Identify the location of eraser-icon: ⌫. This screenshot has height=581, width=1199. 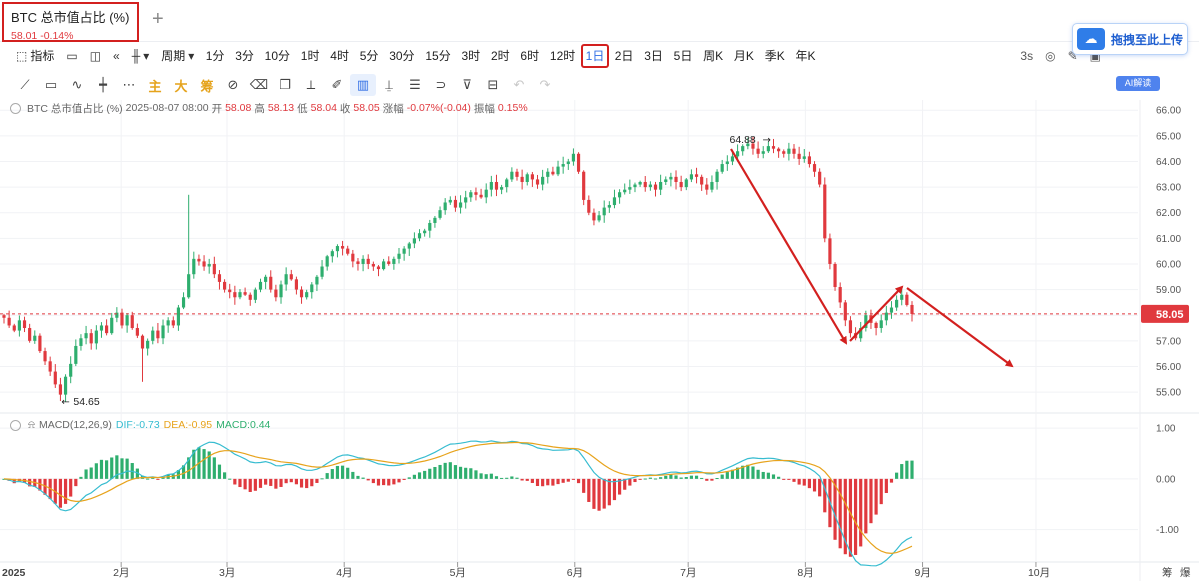
(259, 84).